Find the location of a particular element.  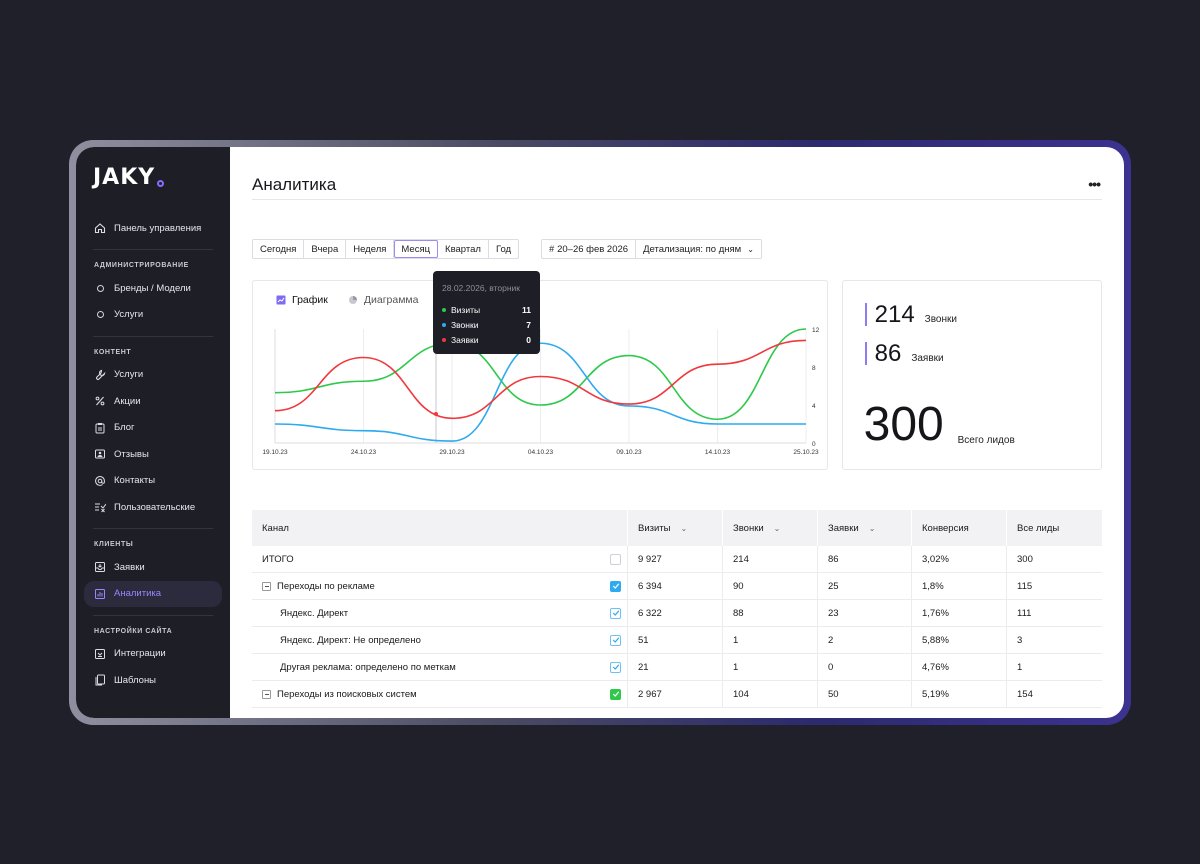

period-year: Год is located at coordinates (503, 249).